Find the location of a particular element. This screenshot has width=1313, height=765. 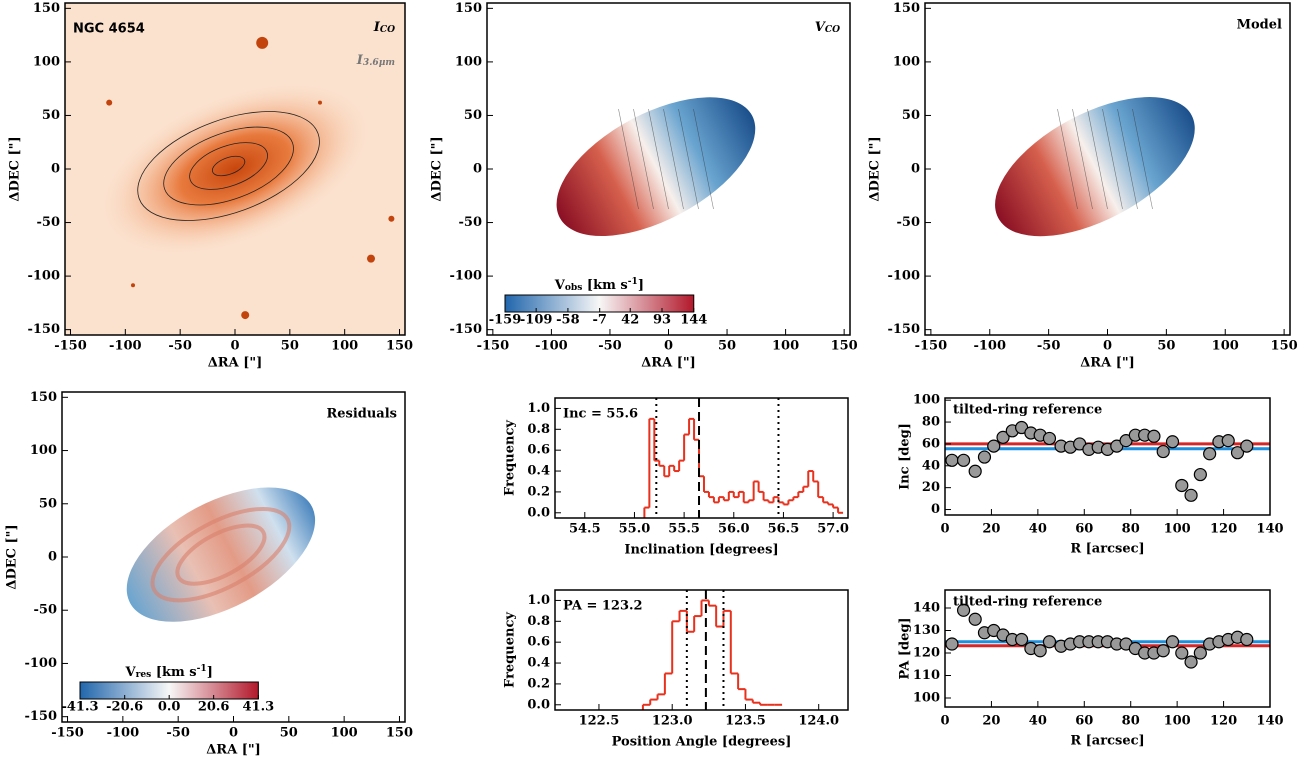

x-axis-label: R [arcsec] is located at coordinates (1107, 549).